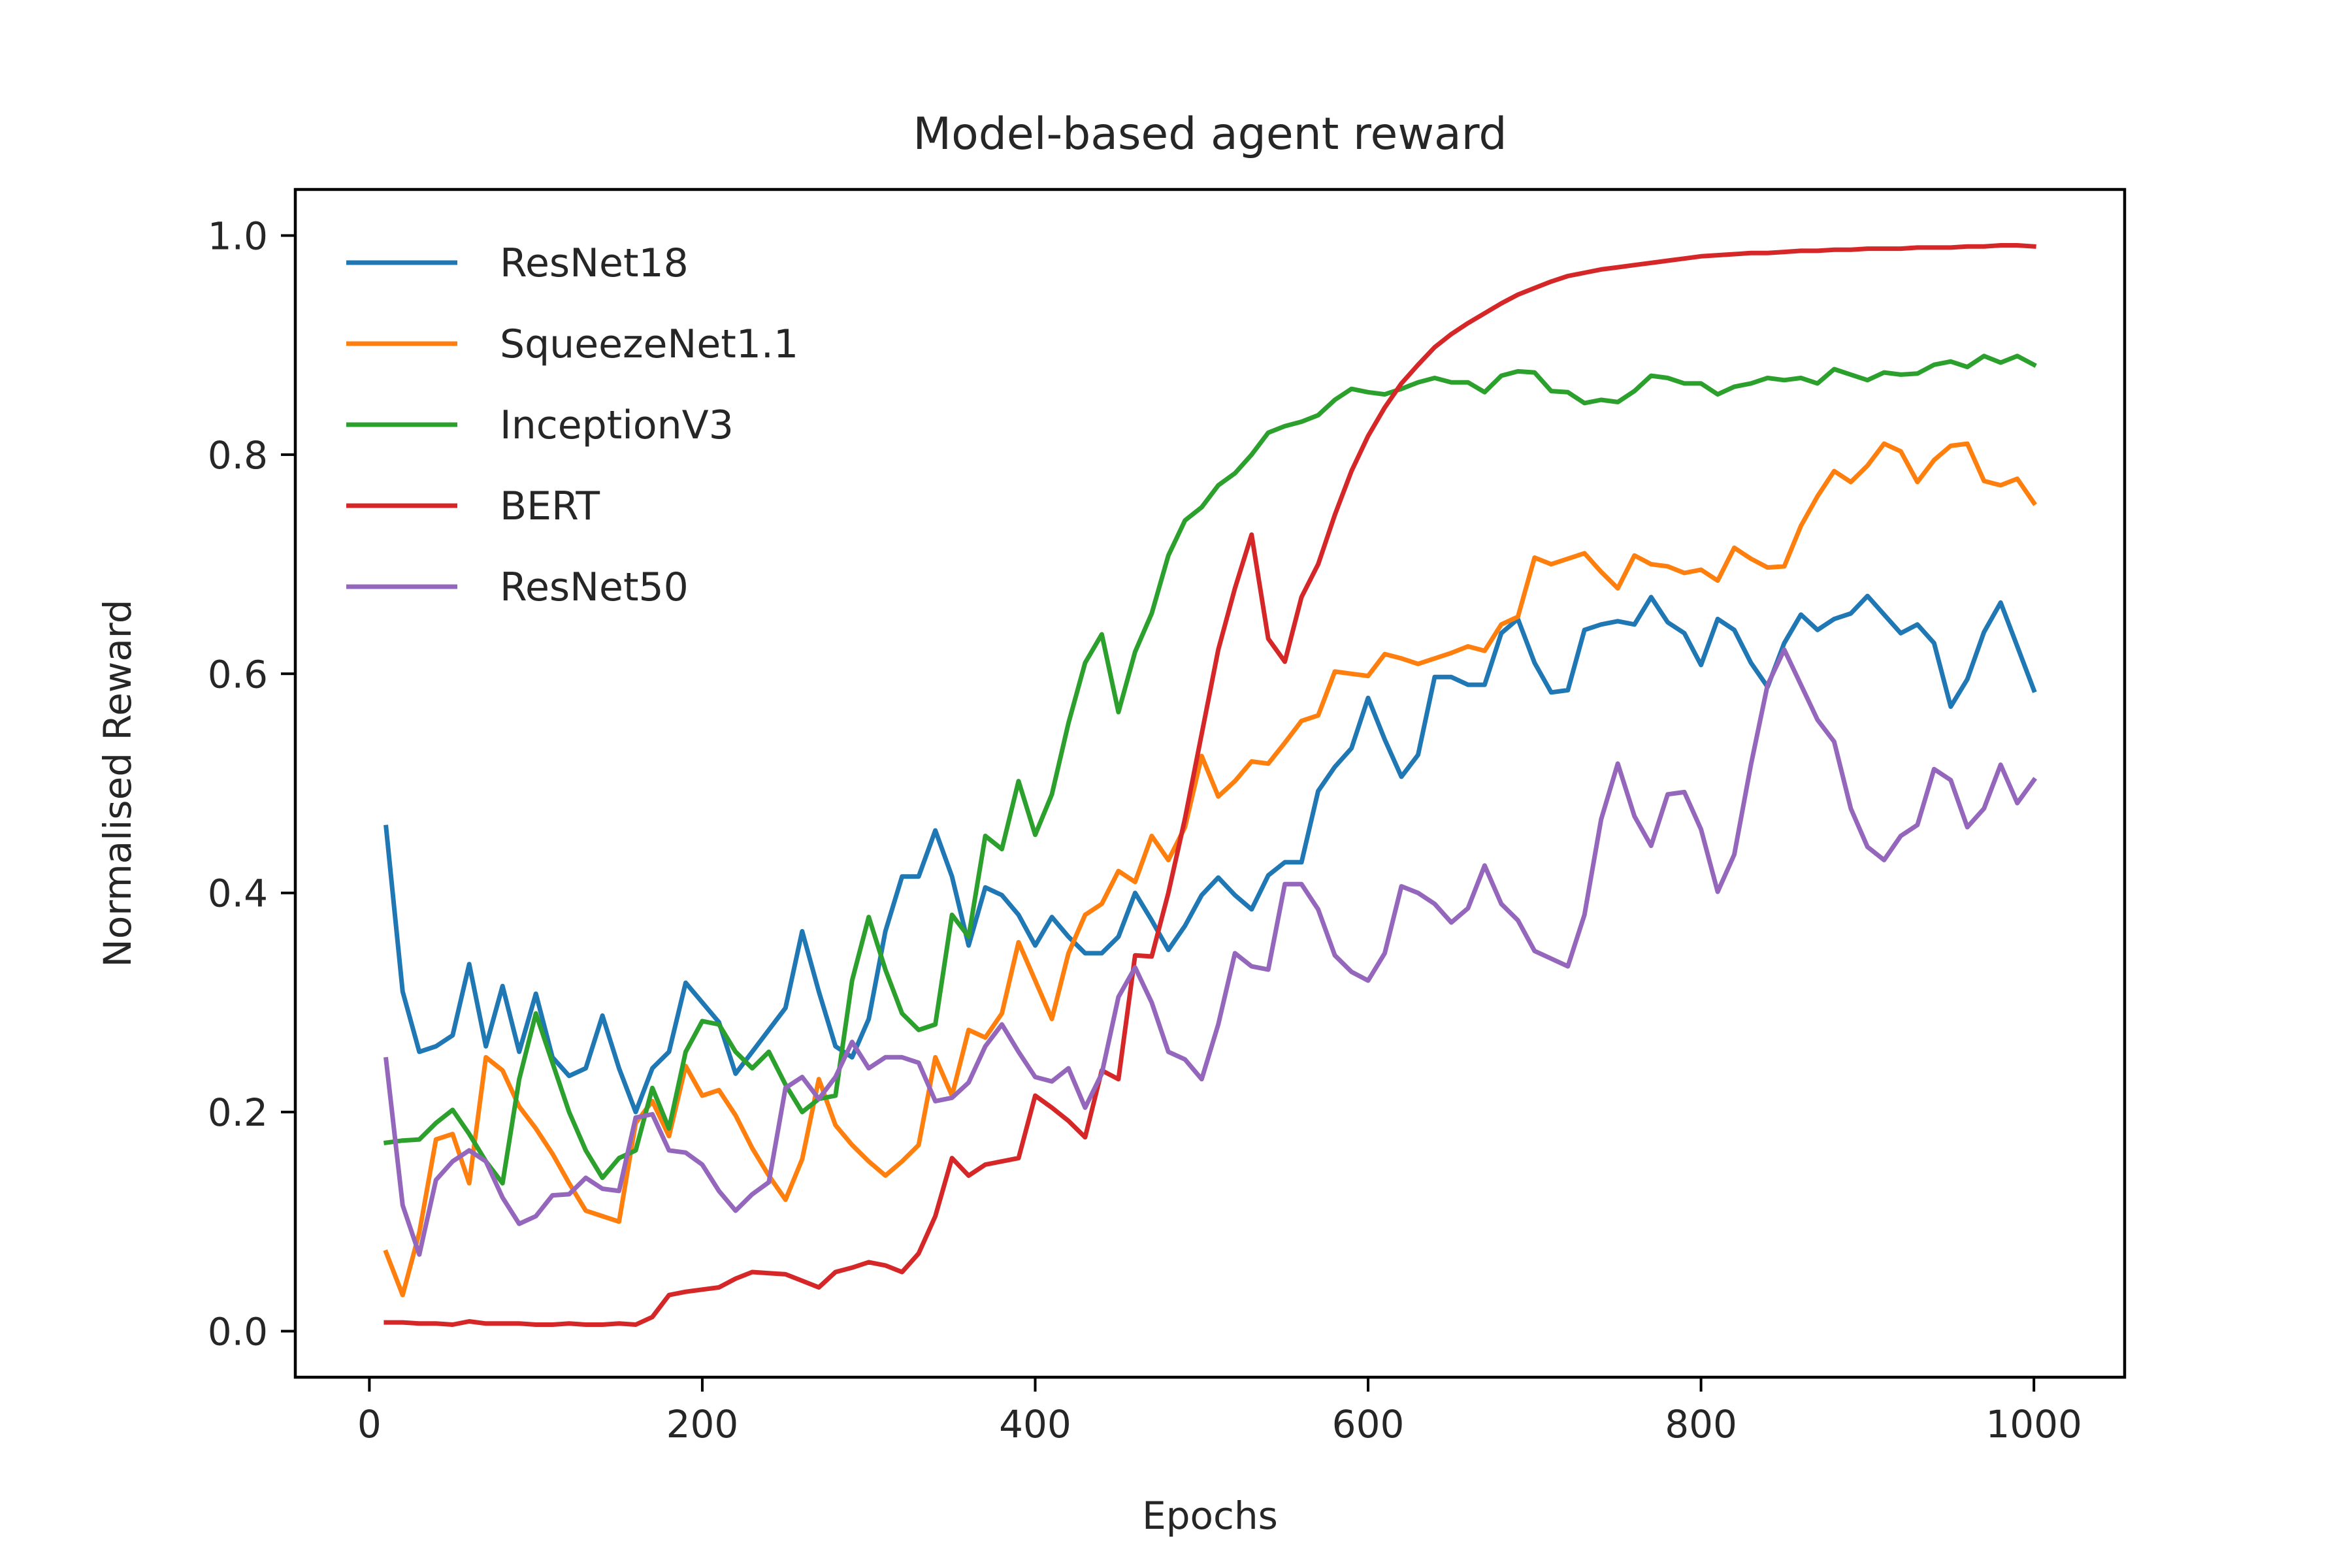 The width and height of the screenshot is (2352, 1568). I want to click on legend-label-3: BERT, so click(550, 506).